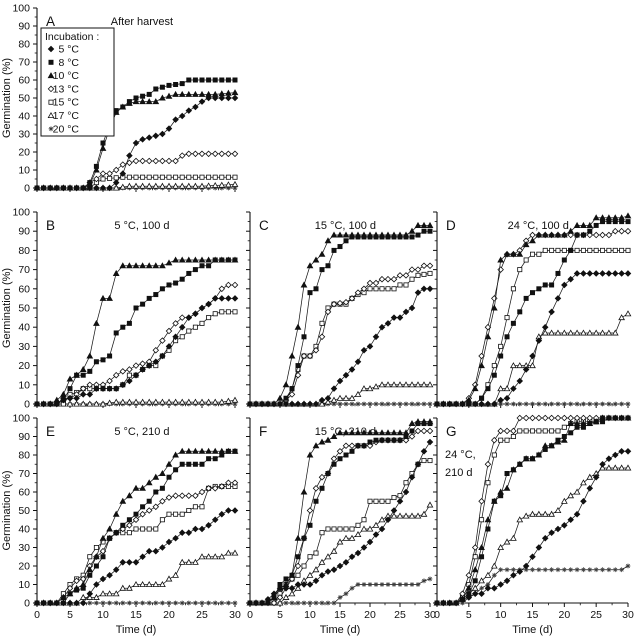 The image size is (636, 638). Describe the element at coordinates (460, 455) in the screenshot. I see `panel-title-line: 24 °C,` at that location.